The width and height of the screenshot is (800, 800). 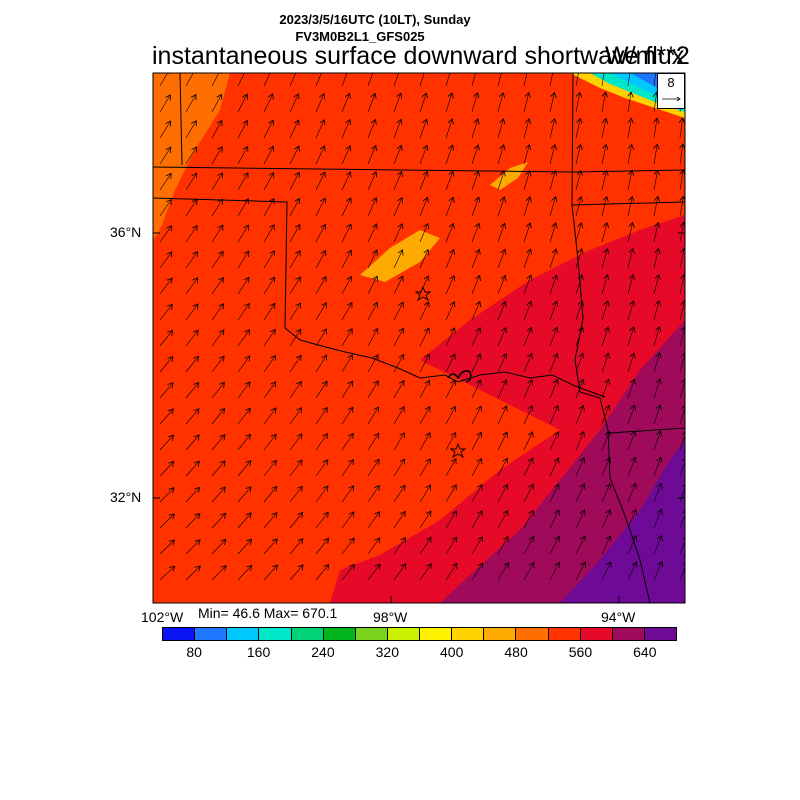 What do you see at coordinates (580, 652) in the screenshot?
I see `colorbar-tick-label: 560` at bounding box center [580, 652].